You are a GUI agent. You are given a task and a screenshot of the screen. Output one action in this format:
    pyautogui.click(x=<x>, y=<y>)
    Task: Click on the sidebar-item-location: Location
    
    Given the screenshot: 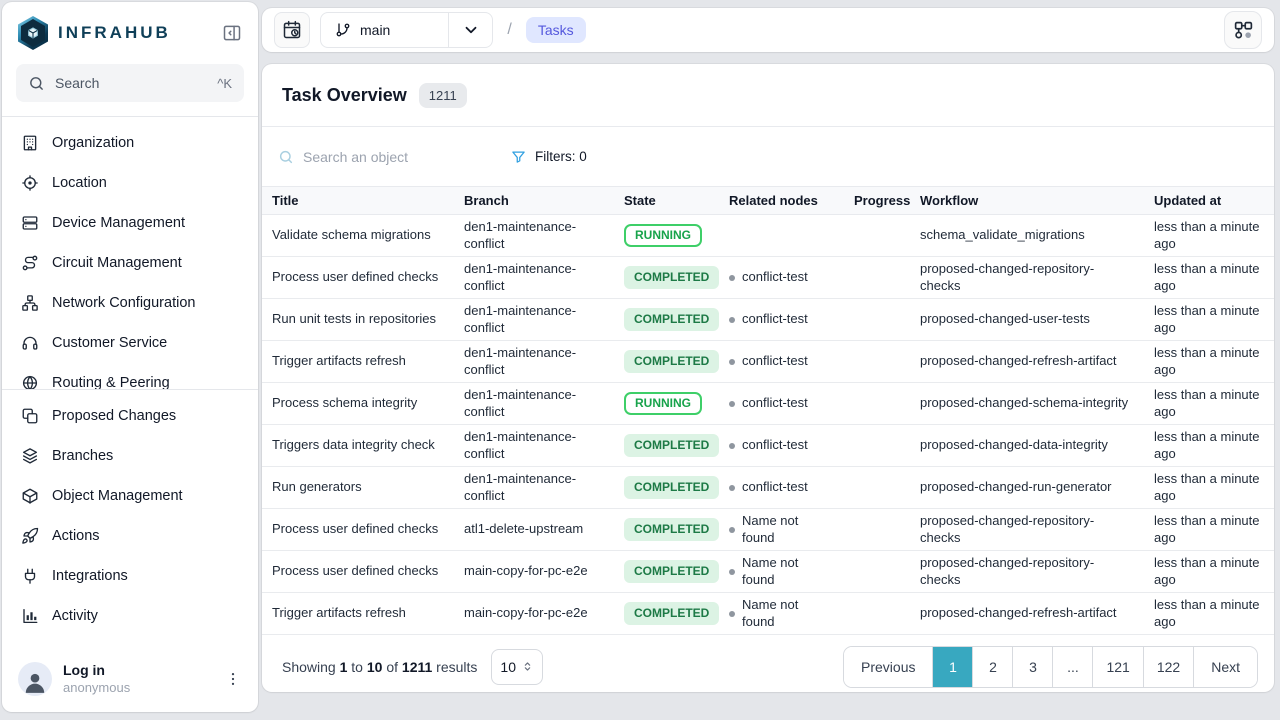 What is the action you would take?
    pyautogui.click(x=130, y=183)
    